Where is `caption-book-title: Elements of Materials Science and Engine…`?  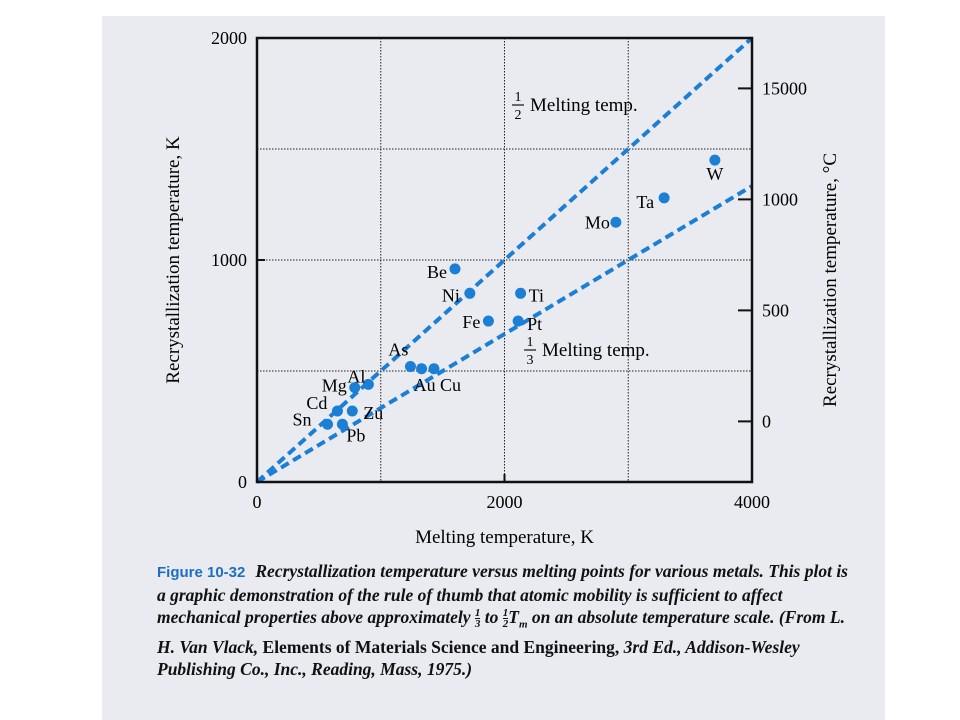
caption-book-title: Elements of Materials Science and Engine… is located at coordinates (441, 646).